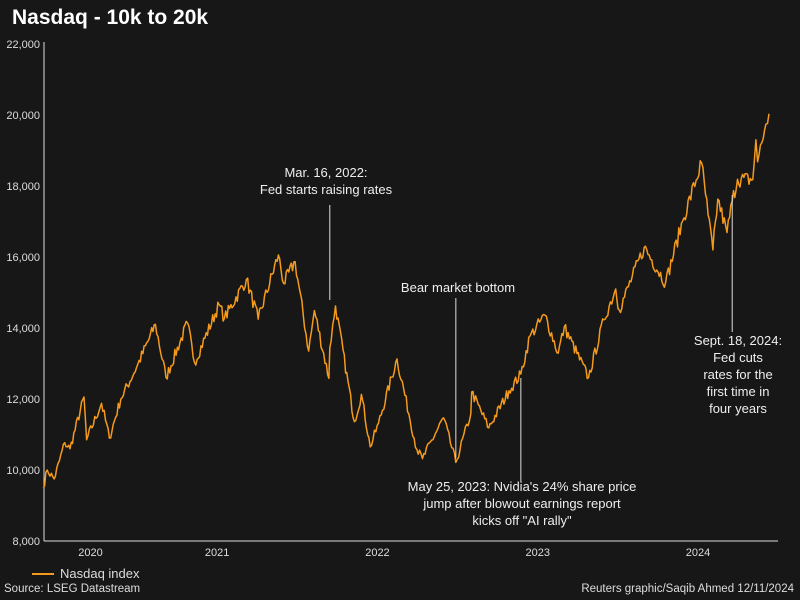 This screenshot has height=600, width=800. I want to click on chart-title: Nasdaq - 10k to 20k, so click(110, 17).